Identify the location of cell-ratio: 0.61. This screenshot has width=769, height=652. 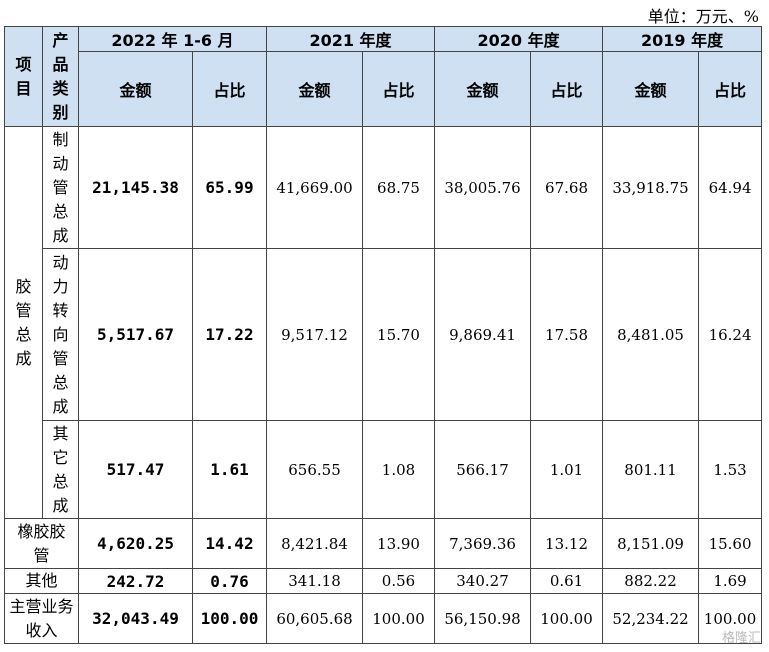
(567, 581).